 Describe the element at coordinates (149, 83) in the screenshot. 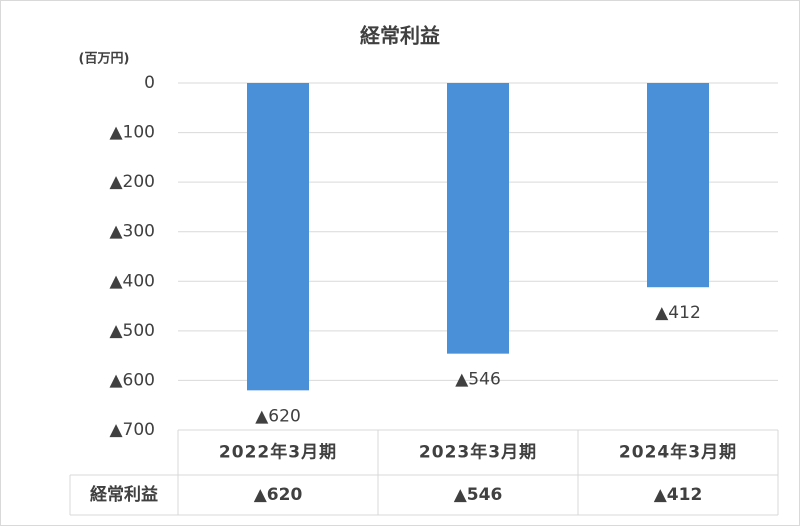

I see `y-tick-label: 0` at that location.